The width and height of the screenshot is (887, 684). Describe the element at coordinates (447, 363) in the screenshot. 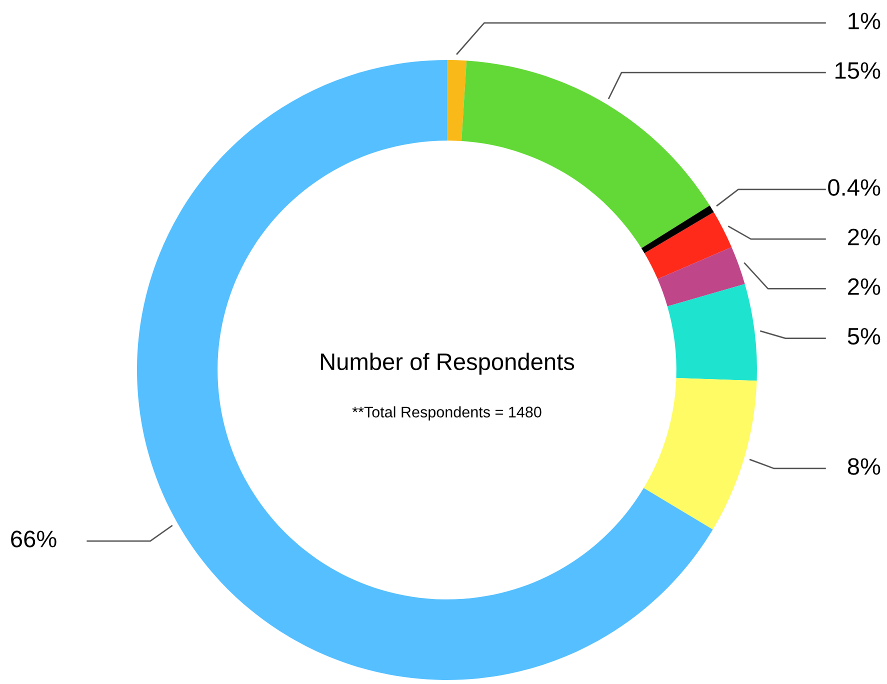

I see `text: Number of Respondents` at that location.